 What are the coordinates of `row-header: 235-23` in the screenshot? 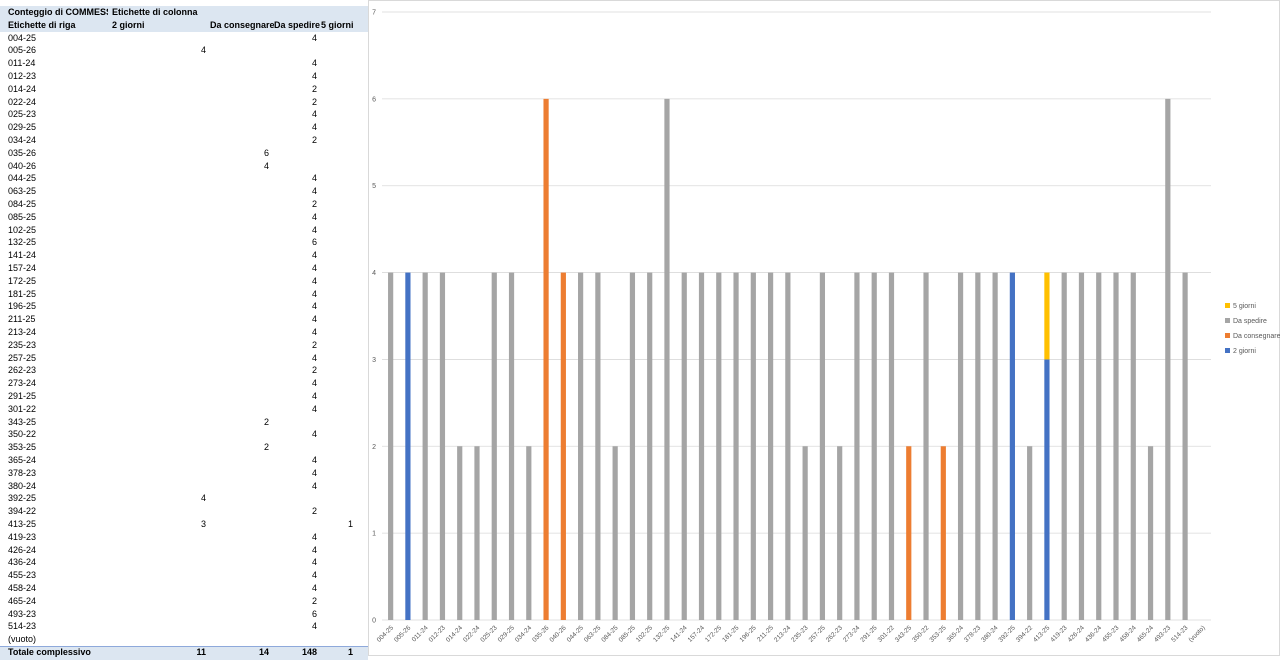 It's located at (22, 344).